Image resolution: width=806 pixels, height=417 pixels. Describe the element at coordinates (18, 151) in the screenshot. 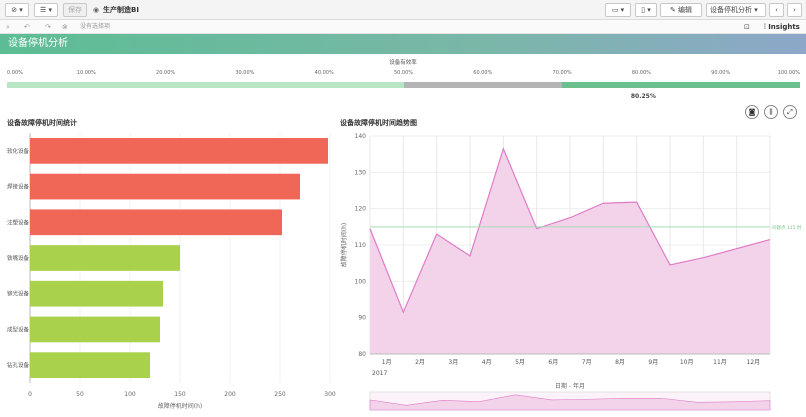

I see `bar-category-label: 软化设备` at that location.